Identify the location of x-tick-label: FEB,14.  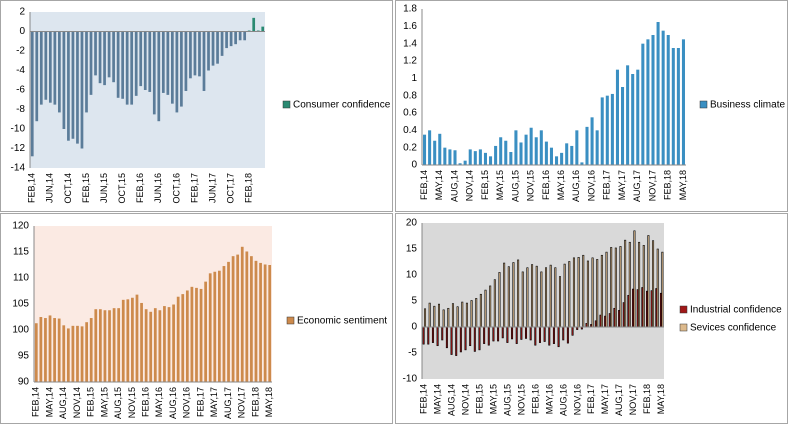
(424, 185).